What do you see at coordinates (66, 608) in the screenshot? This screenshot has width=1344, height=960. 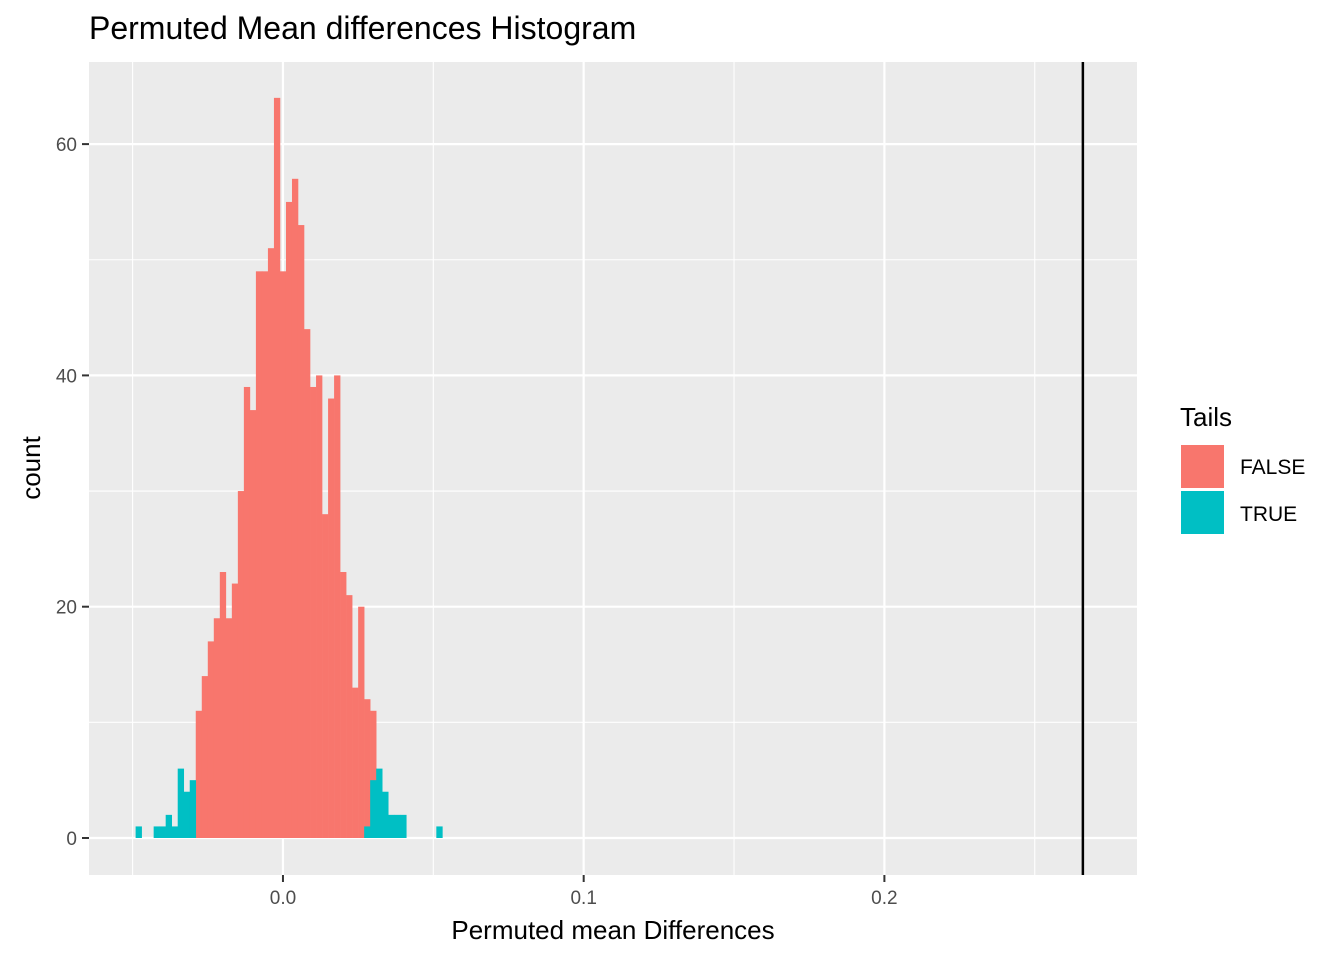 I see `y-tick-label: 20` at bounding box center [66, 608].